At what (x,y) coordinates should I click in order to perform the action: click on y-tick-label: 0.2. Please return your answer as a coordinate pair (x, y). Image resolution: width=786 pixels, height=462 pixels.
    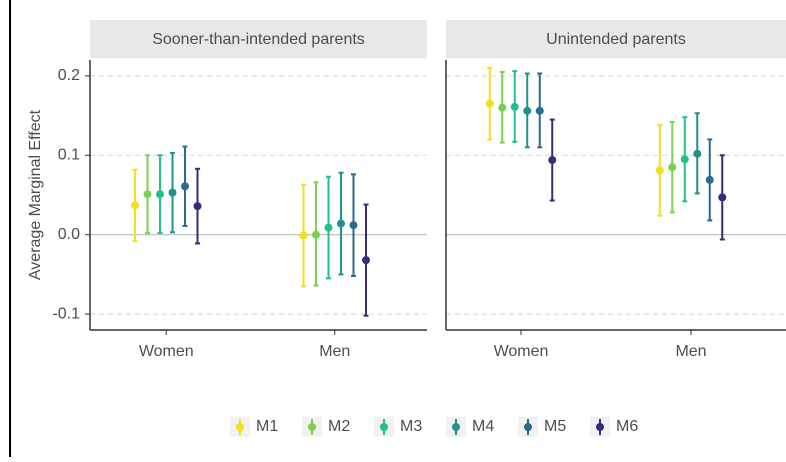
    Looking at the image, I should click on (69, 75).